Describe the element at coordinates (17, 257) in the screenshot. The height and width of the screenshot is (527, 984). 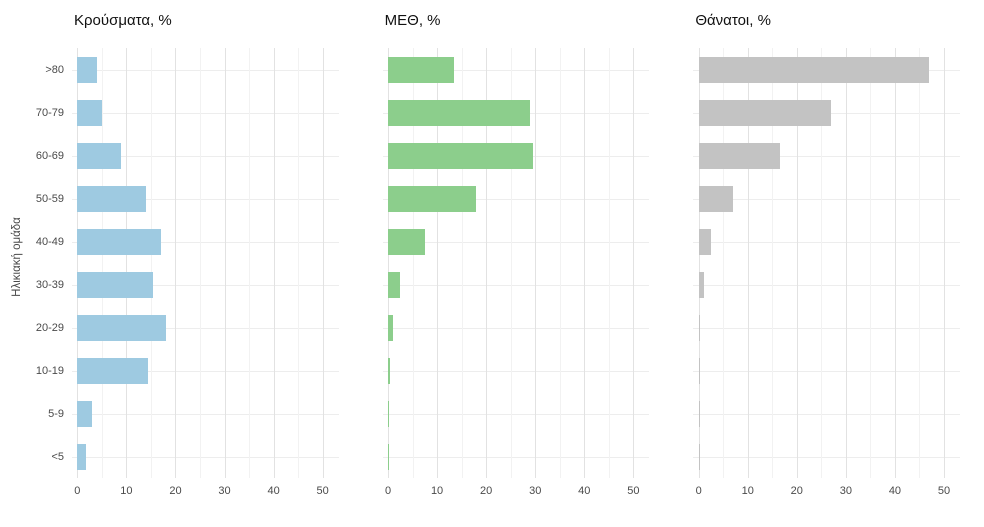
I see `y-axis-title: Ηλικιακή ομάδα` at that location.